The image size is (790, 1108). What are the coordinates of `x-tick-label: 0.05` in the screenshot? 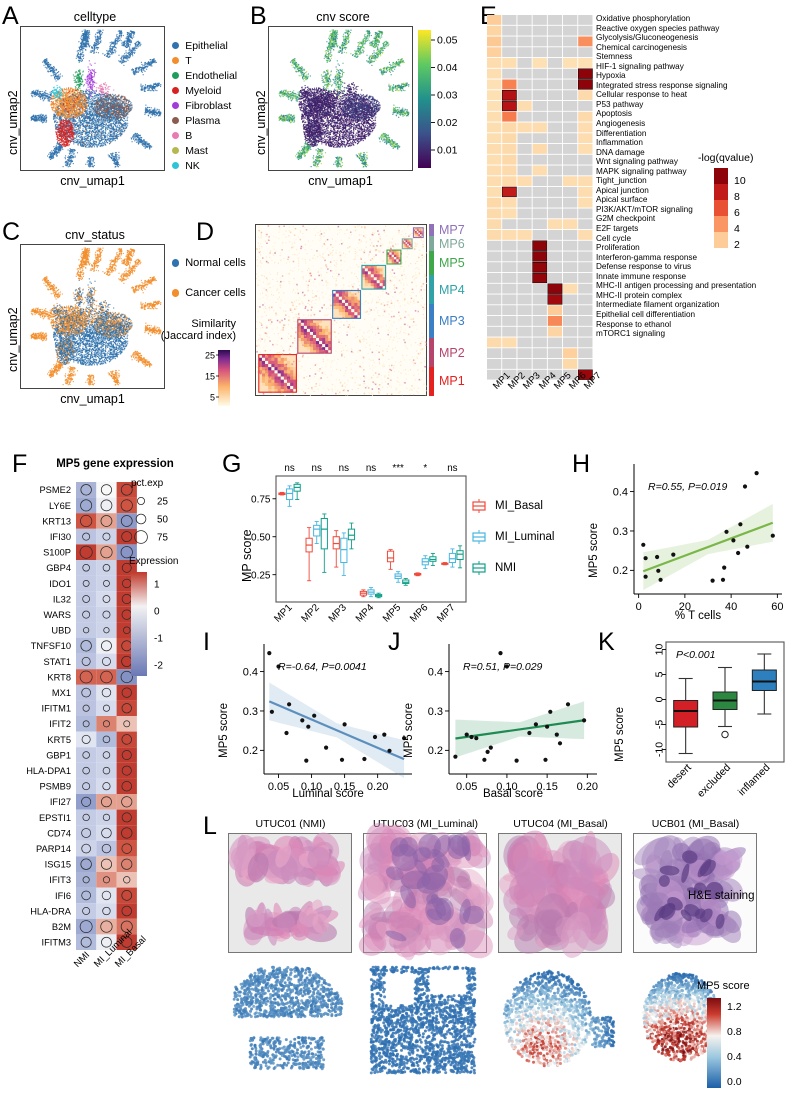 It's located at (278, 787).